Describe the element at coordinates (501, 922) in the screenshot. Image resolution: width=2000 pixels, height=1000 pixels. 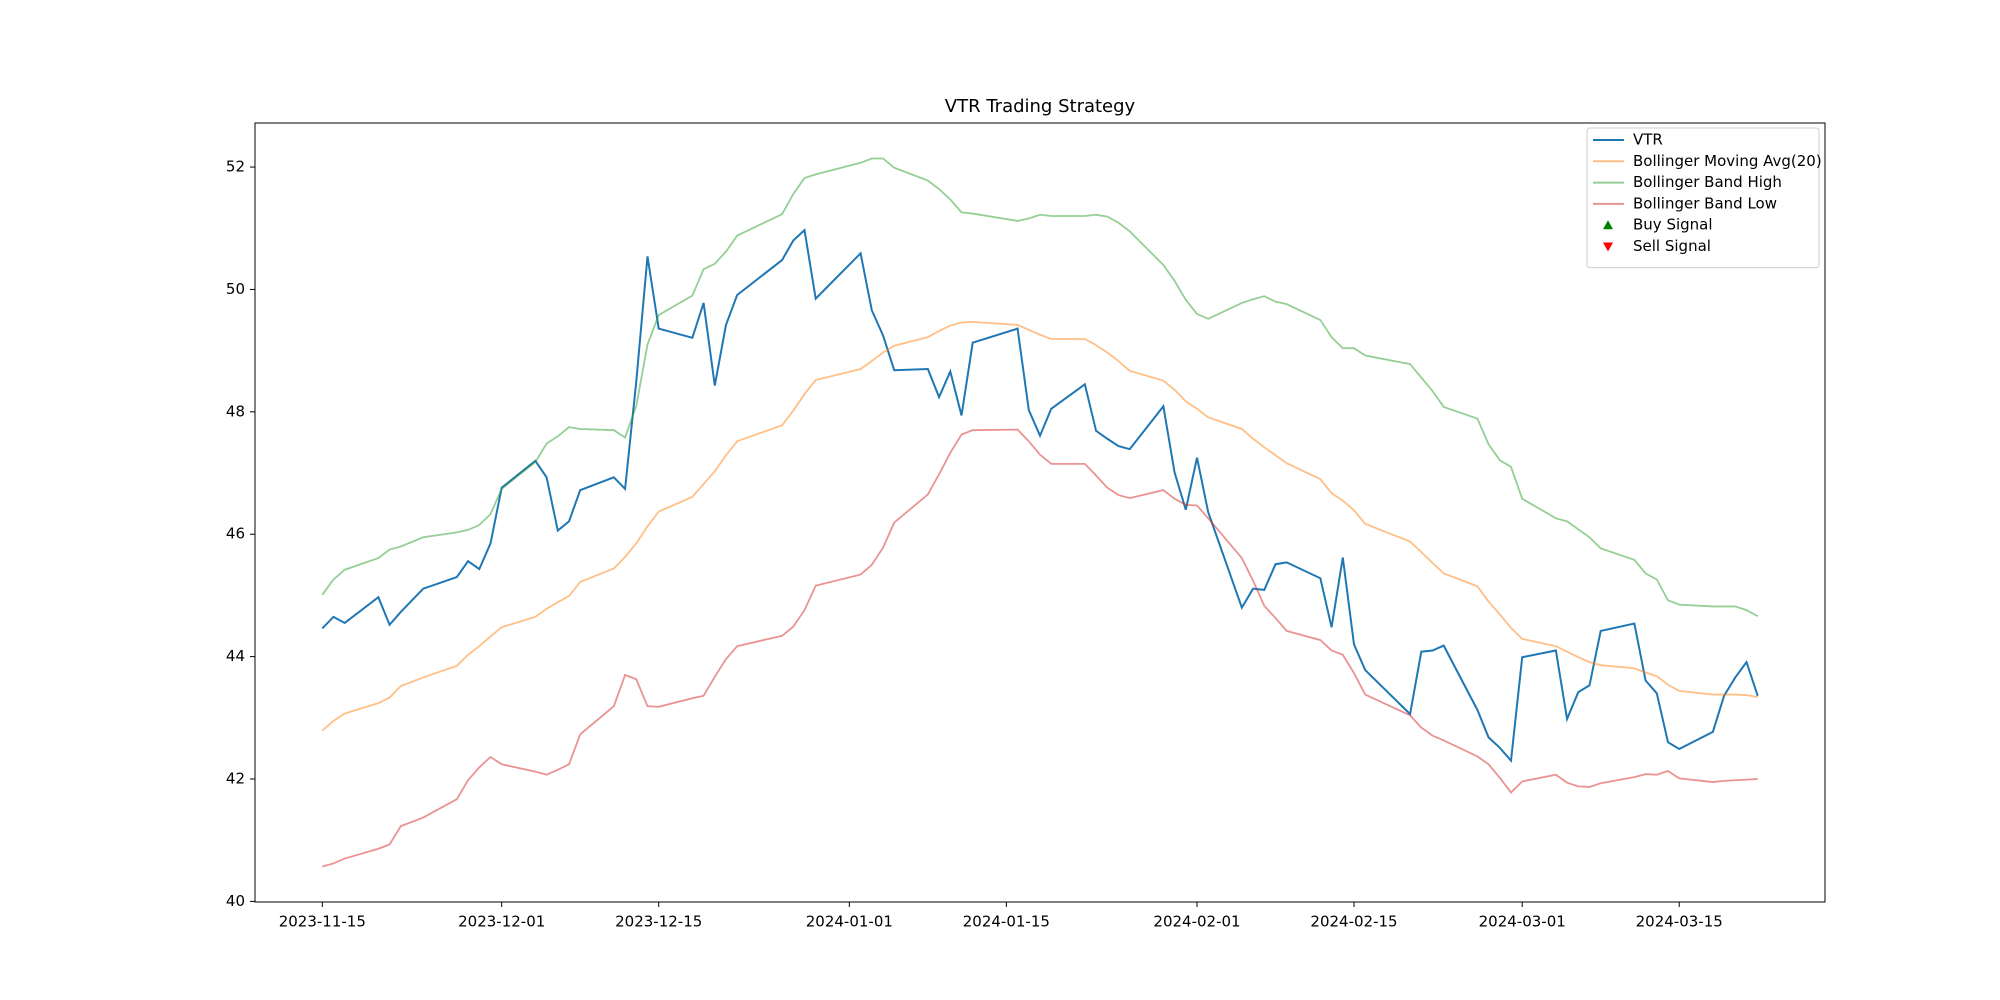
I see `x-tick-label: 2023-12-01` at that location.